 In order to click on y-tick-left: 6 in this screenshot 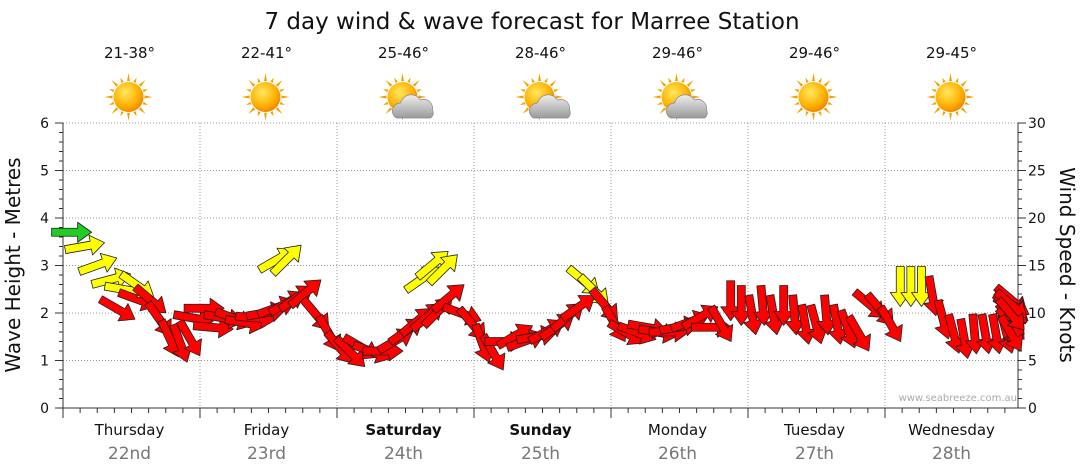, I will do `click(44, 124)`.